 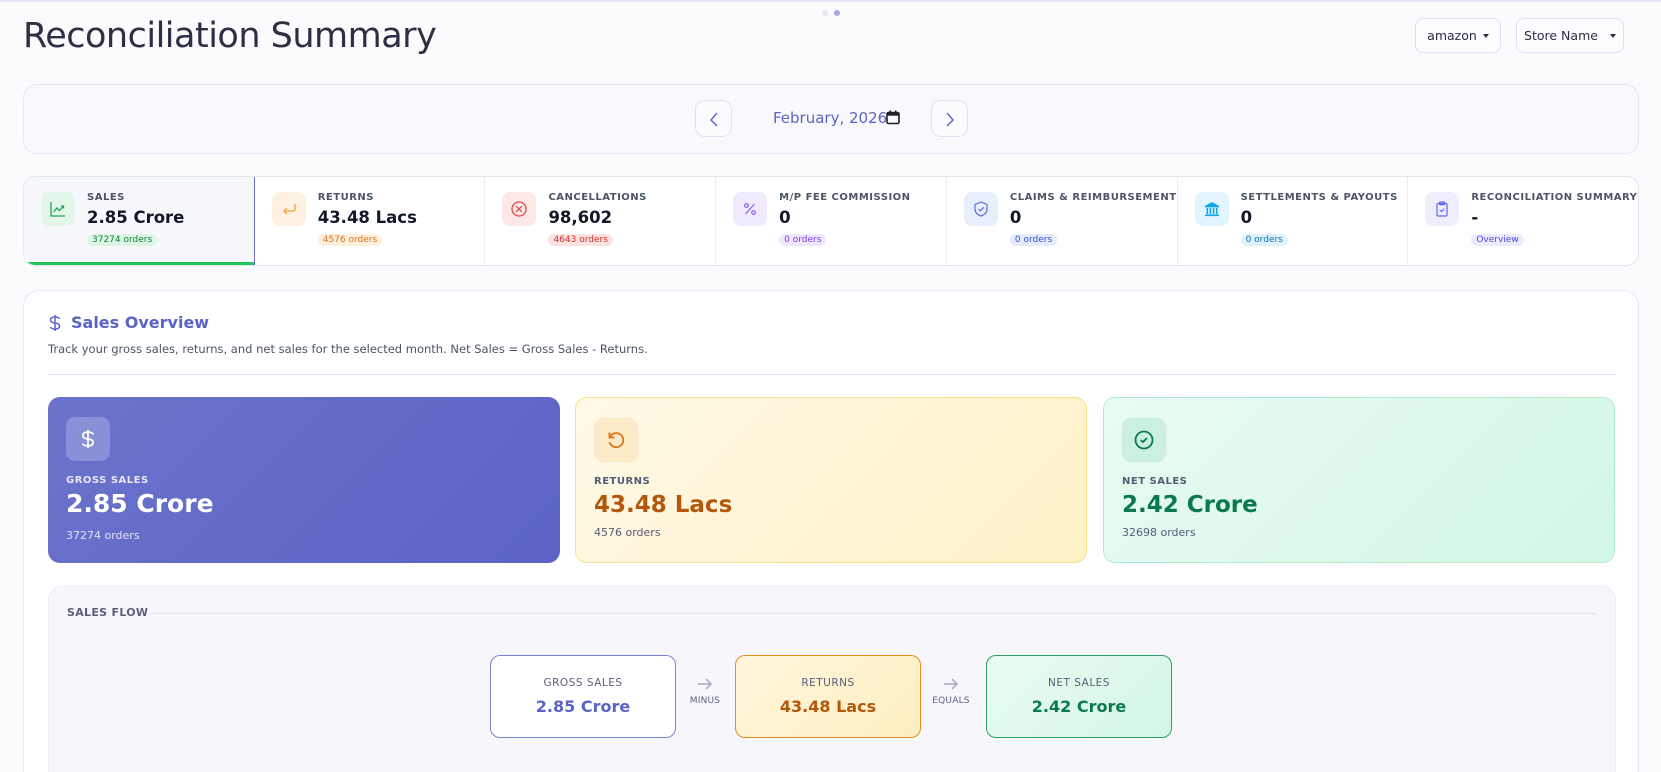 I want to click on tab-value: 98,602, so click(x=580, y=217).